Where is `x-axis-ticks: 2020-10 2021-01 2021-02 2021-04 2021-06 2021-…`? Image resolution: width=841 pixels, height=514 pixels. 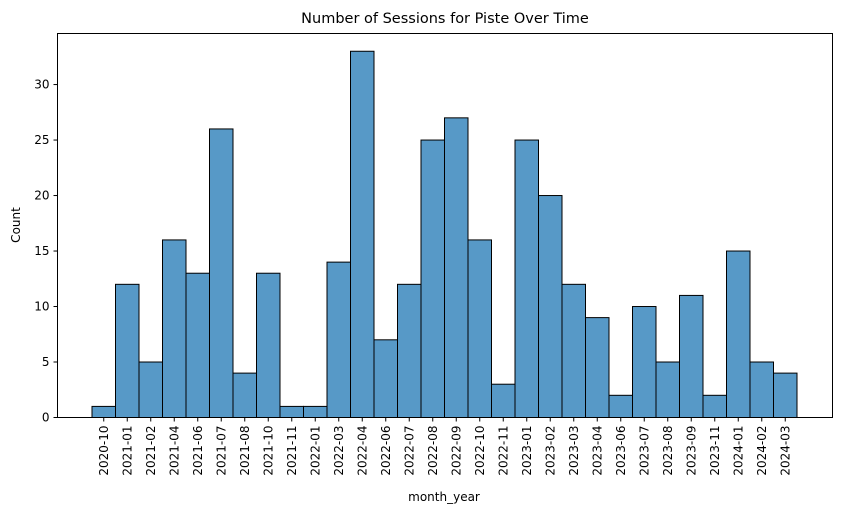
x-axis-ticks: 2020-10 2021-01 2021-02 2021-04 2021-06 2021-… is located at coordinates (444, 446).